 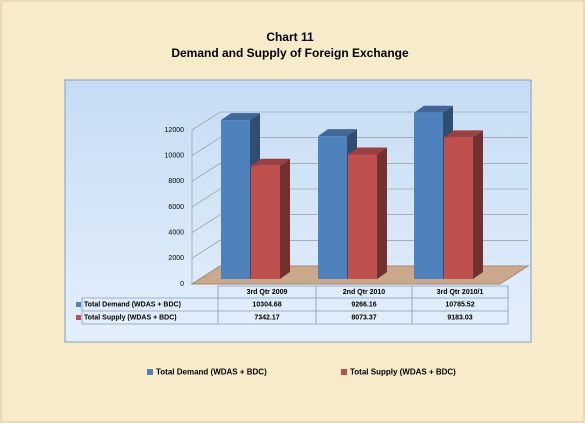 I want to click on table-cell: 9266.16, so click(x=363, y=304).